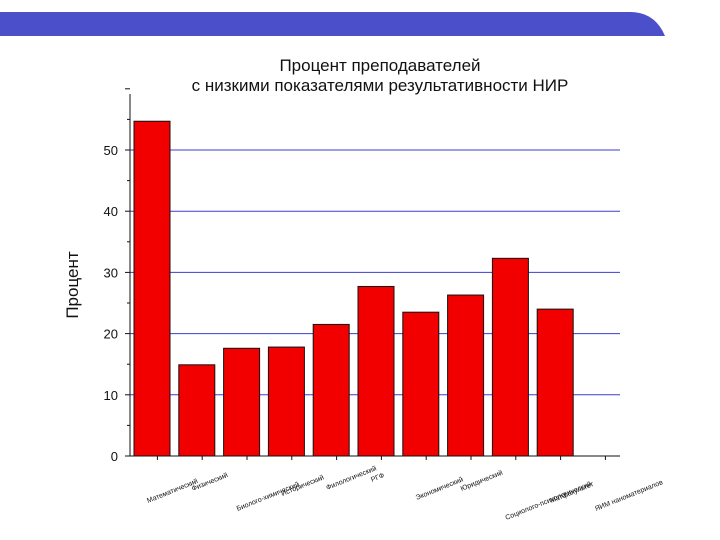 The height and width of the screenshot is (540, 720). What do you see at coordinates (629, 496) in the screenshot?
I see `x-tick-label: ЯИМ наноматериалов` at bounding box center [629, 496].